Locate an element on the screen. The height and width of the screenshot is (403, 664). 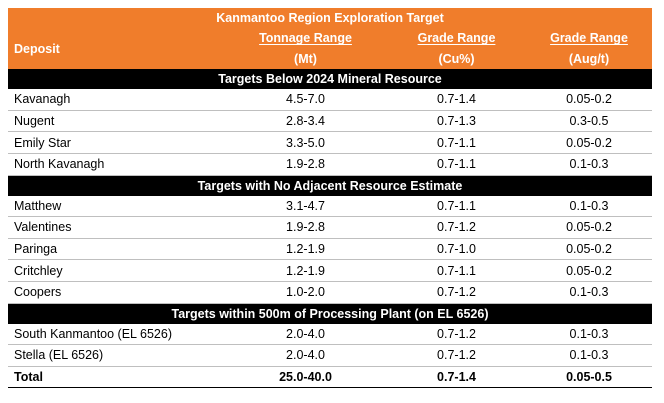
deposit-name-cell: Kavanagh is located at coordinates (116, 100).